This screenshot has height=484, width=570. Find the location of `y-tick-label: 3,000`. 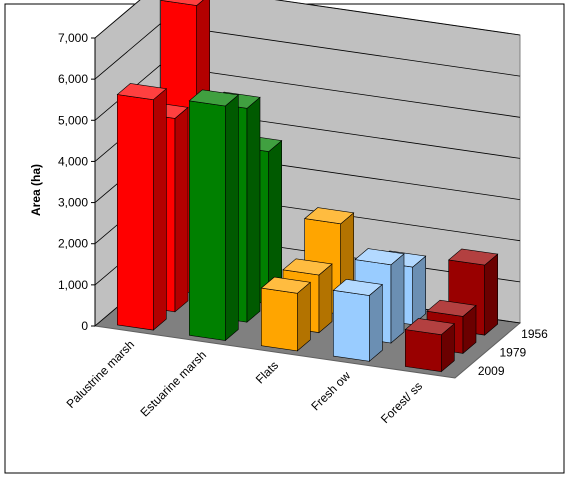

y-tick-label: 3,000 is located at coordinates (73, 203).